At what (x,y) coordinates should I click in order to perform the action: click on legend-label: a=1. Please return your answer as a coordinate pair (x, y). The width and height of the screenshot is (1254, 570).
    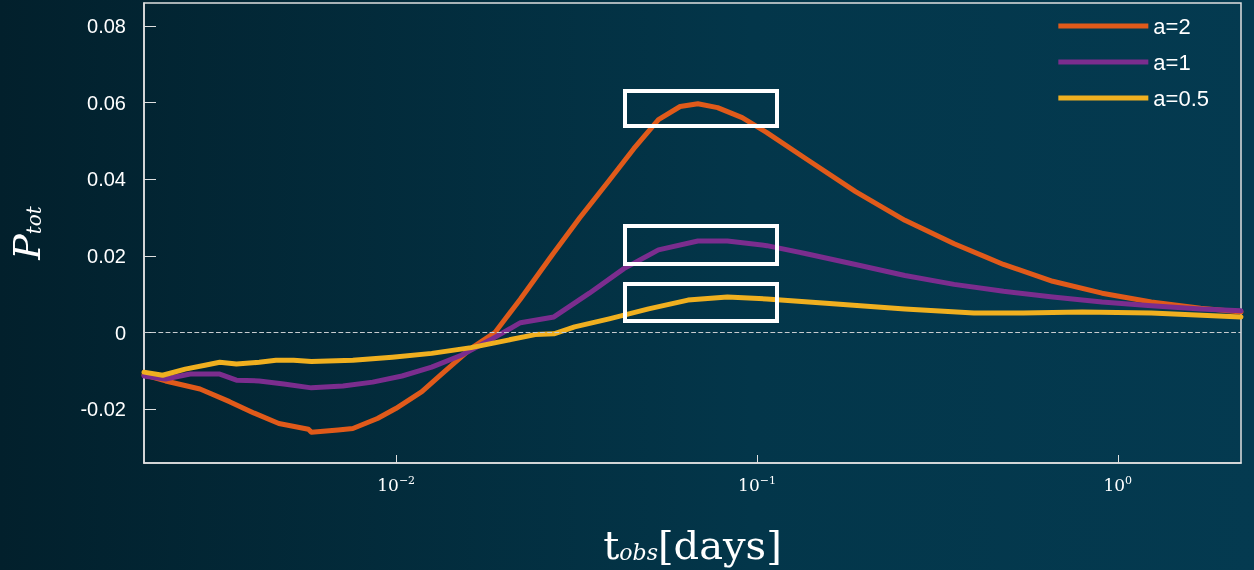
    Looking at the image, I should click on (1172, 62).